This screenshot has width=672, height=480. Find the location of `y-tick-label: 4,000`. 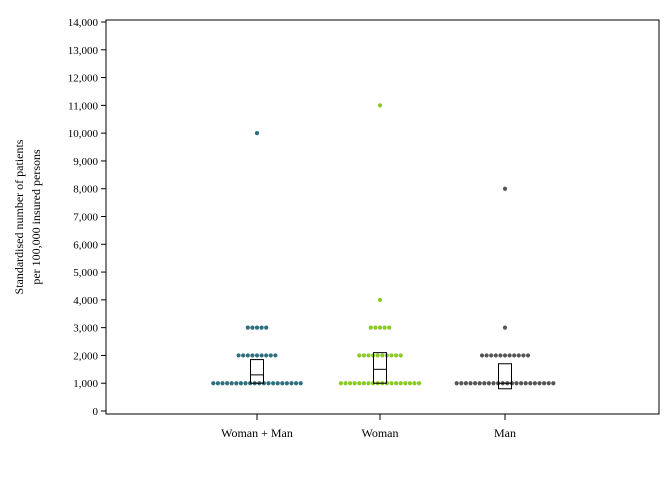

y-tick-label: 4,000 is located at coordinates (85, 301).